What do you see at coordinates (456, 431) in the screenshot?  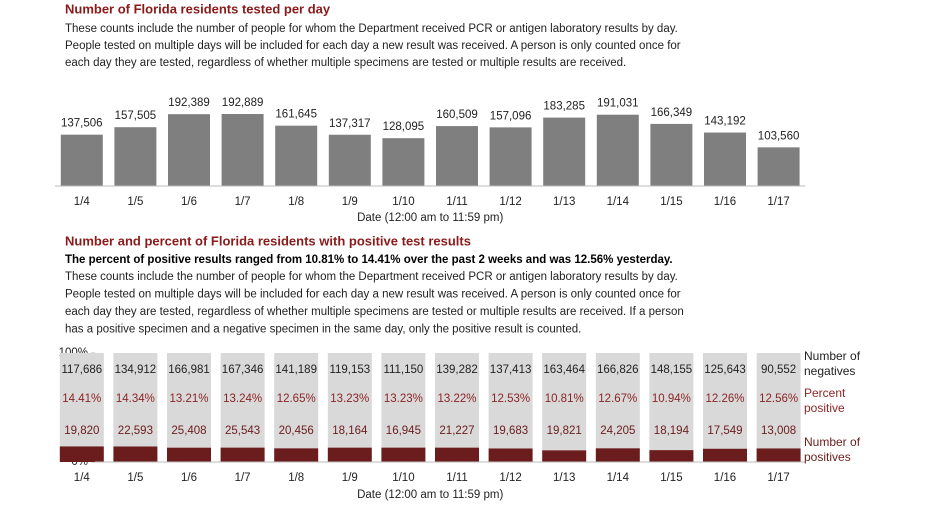 I see `positive-label: 21,227` at bounding box center [456, 431].